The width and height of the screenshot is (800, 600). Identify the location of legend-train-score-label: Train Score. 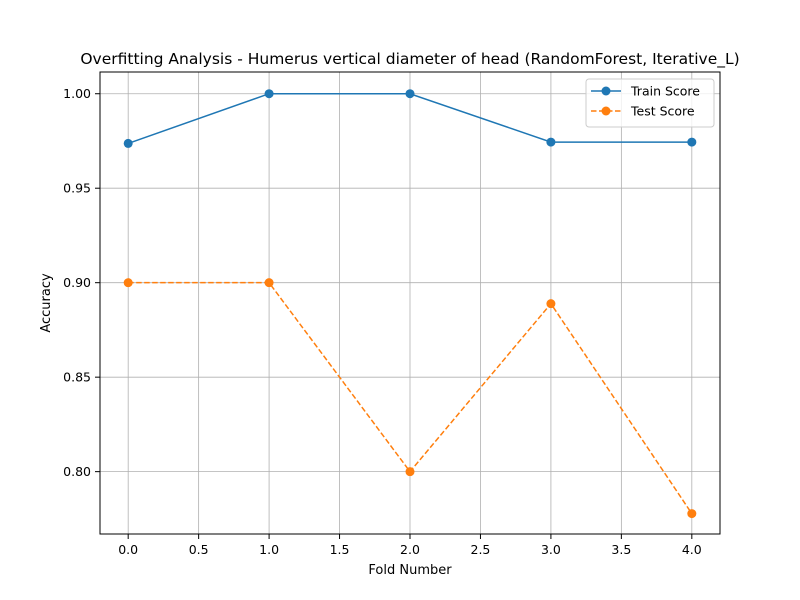
(665, 91).